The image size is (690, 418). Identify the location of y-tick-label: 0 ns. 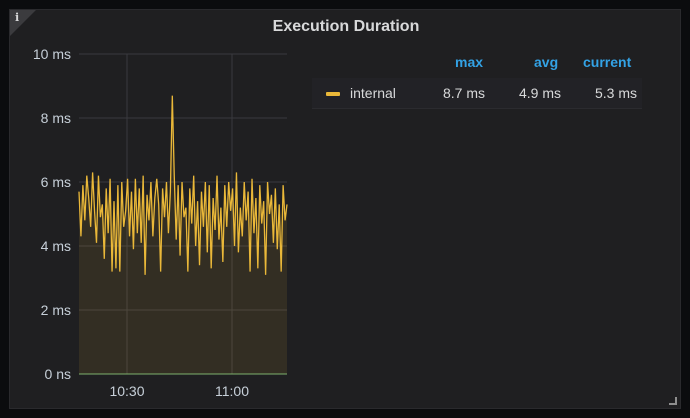
(58, 374).